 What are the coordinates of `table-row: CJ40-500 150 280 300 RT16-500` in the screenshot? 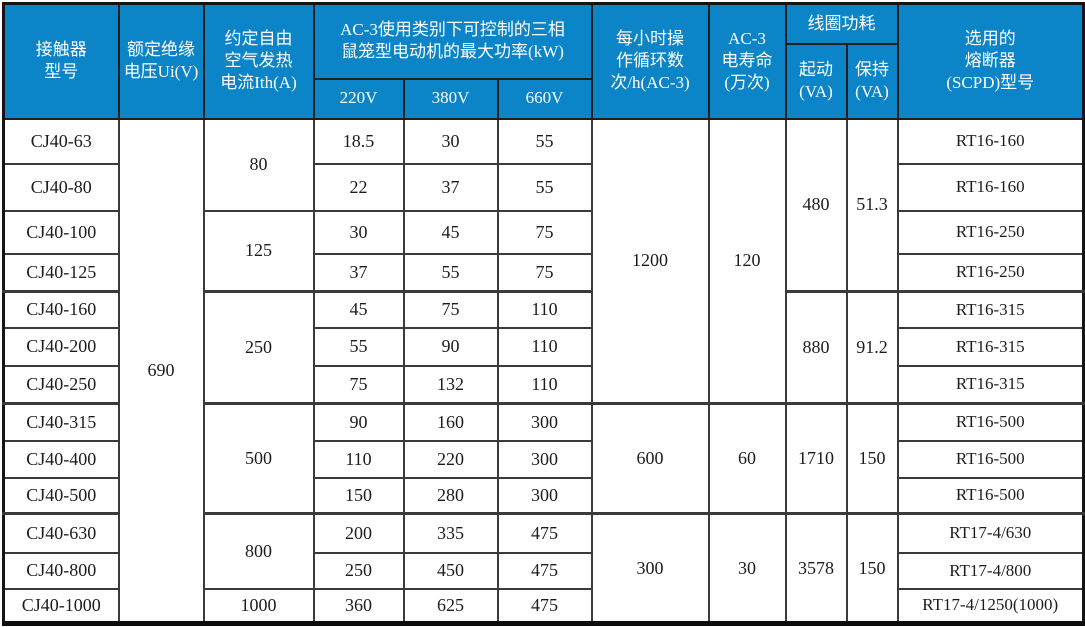 It's located at (543, 495).